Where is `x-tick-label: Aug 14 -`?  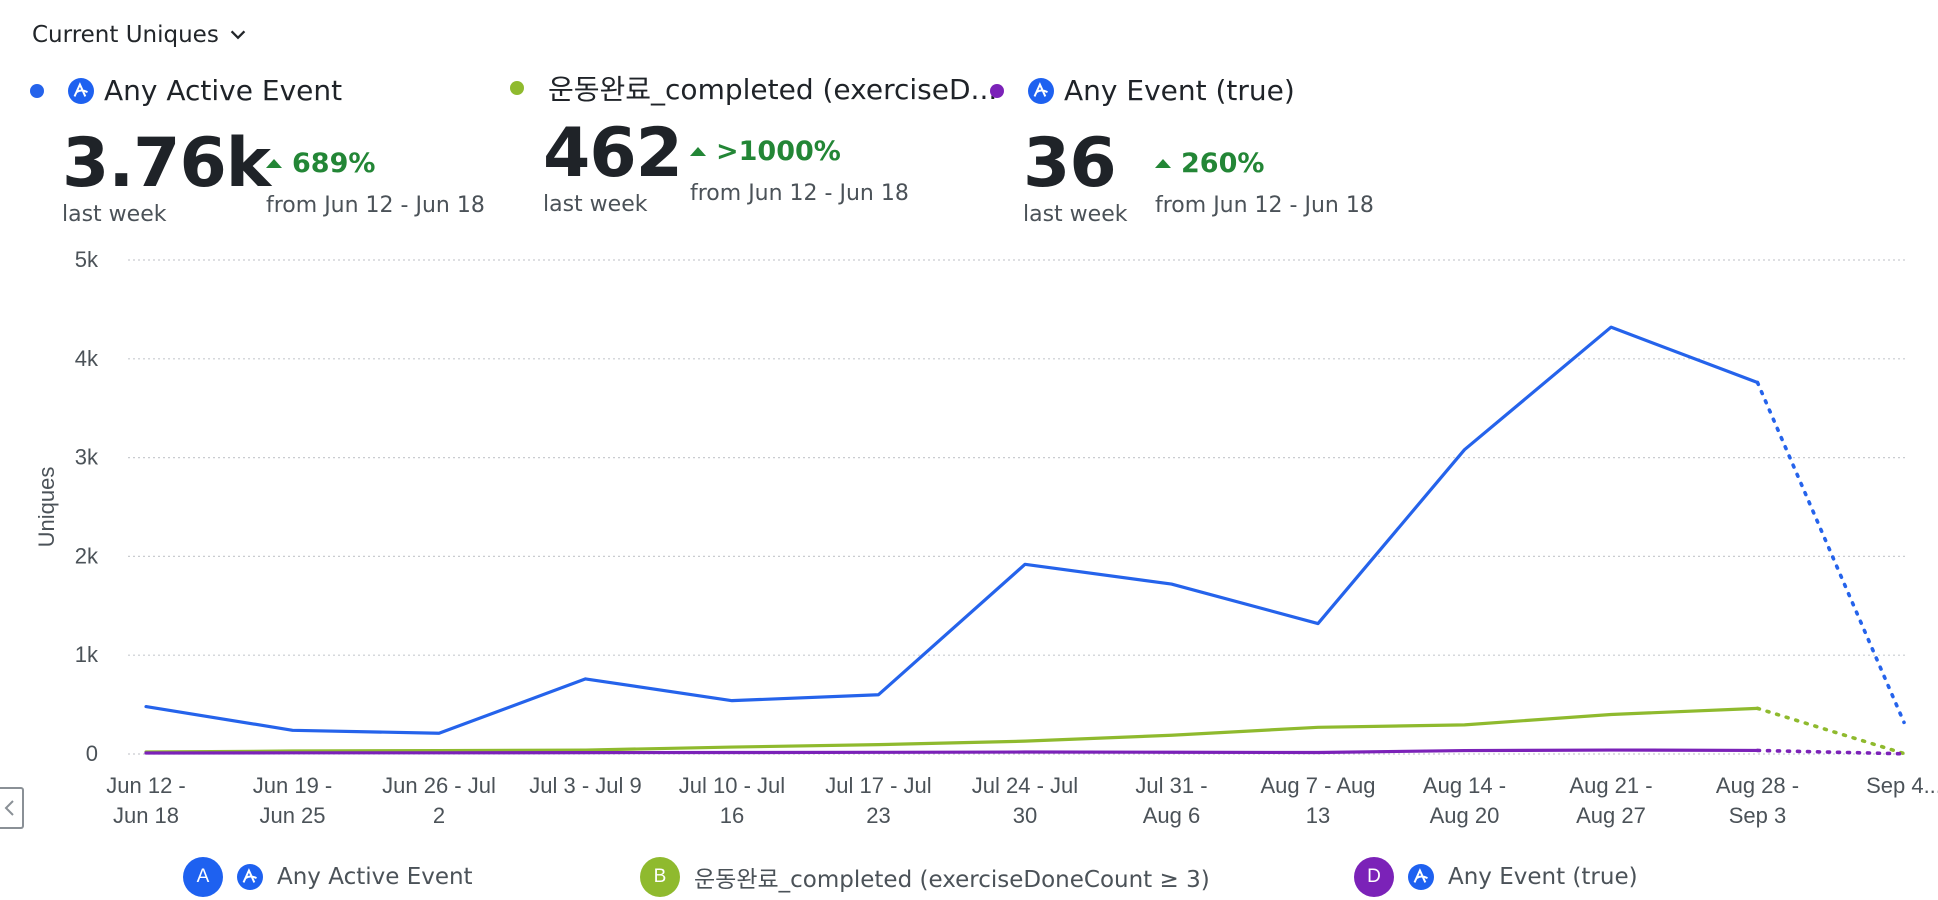
x-tick-label: Aug 14 - is located at coordinates (1464, 785).